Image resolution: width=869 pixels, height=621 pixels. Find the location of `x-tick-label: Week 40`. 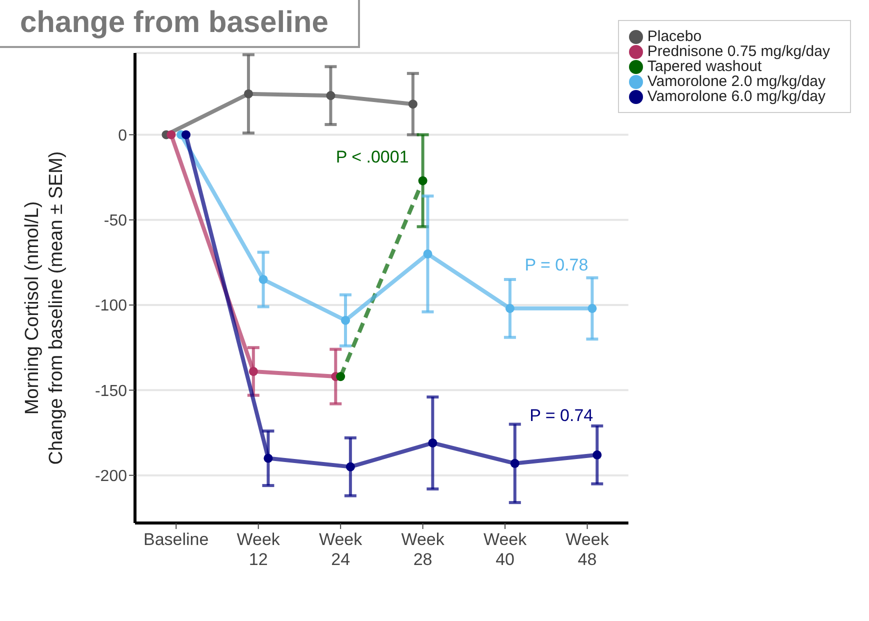

x-tick-label: Week 40 is located at coordinates (505, 549).